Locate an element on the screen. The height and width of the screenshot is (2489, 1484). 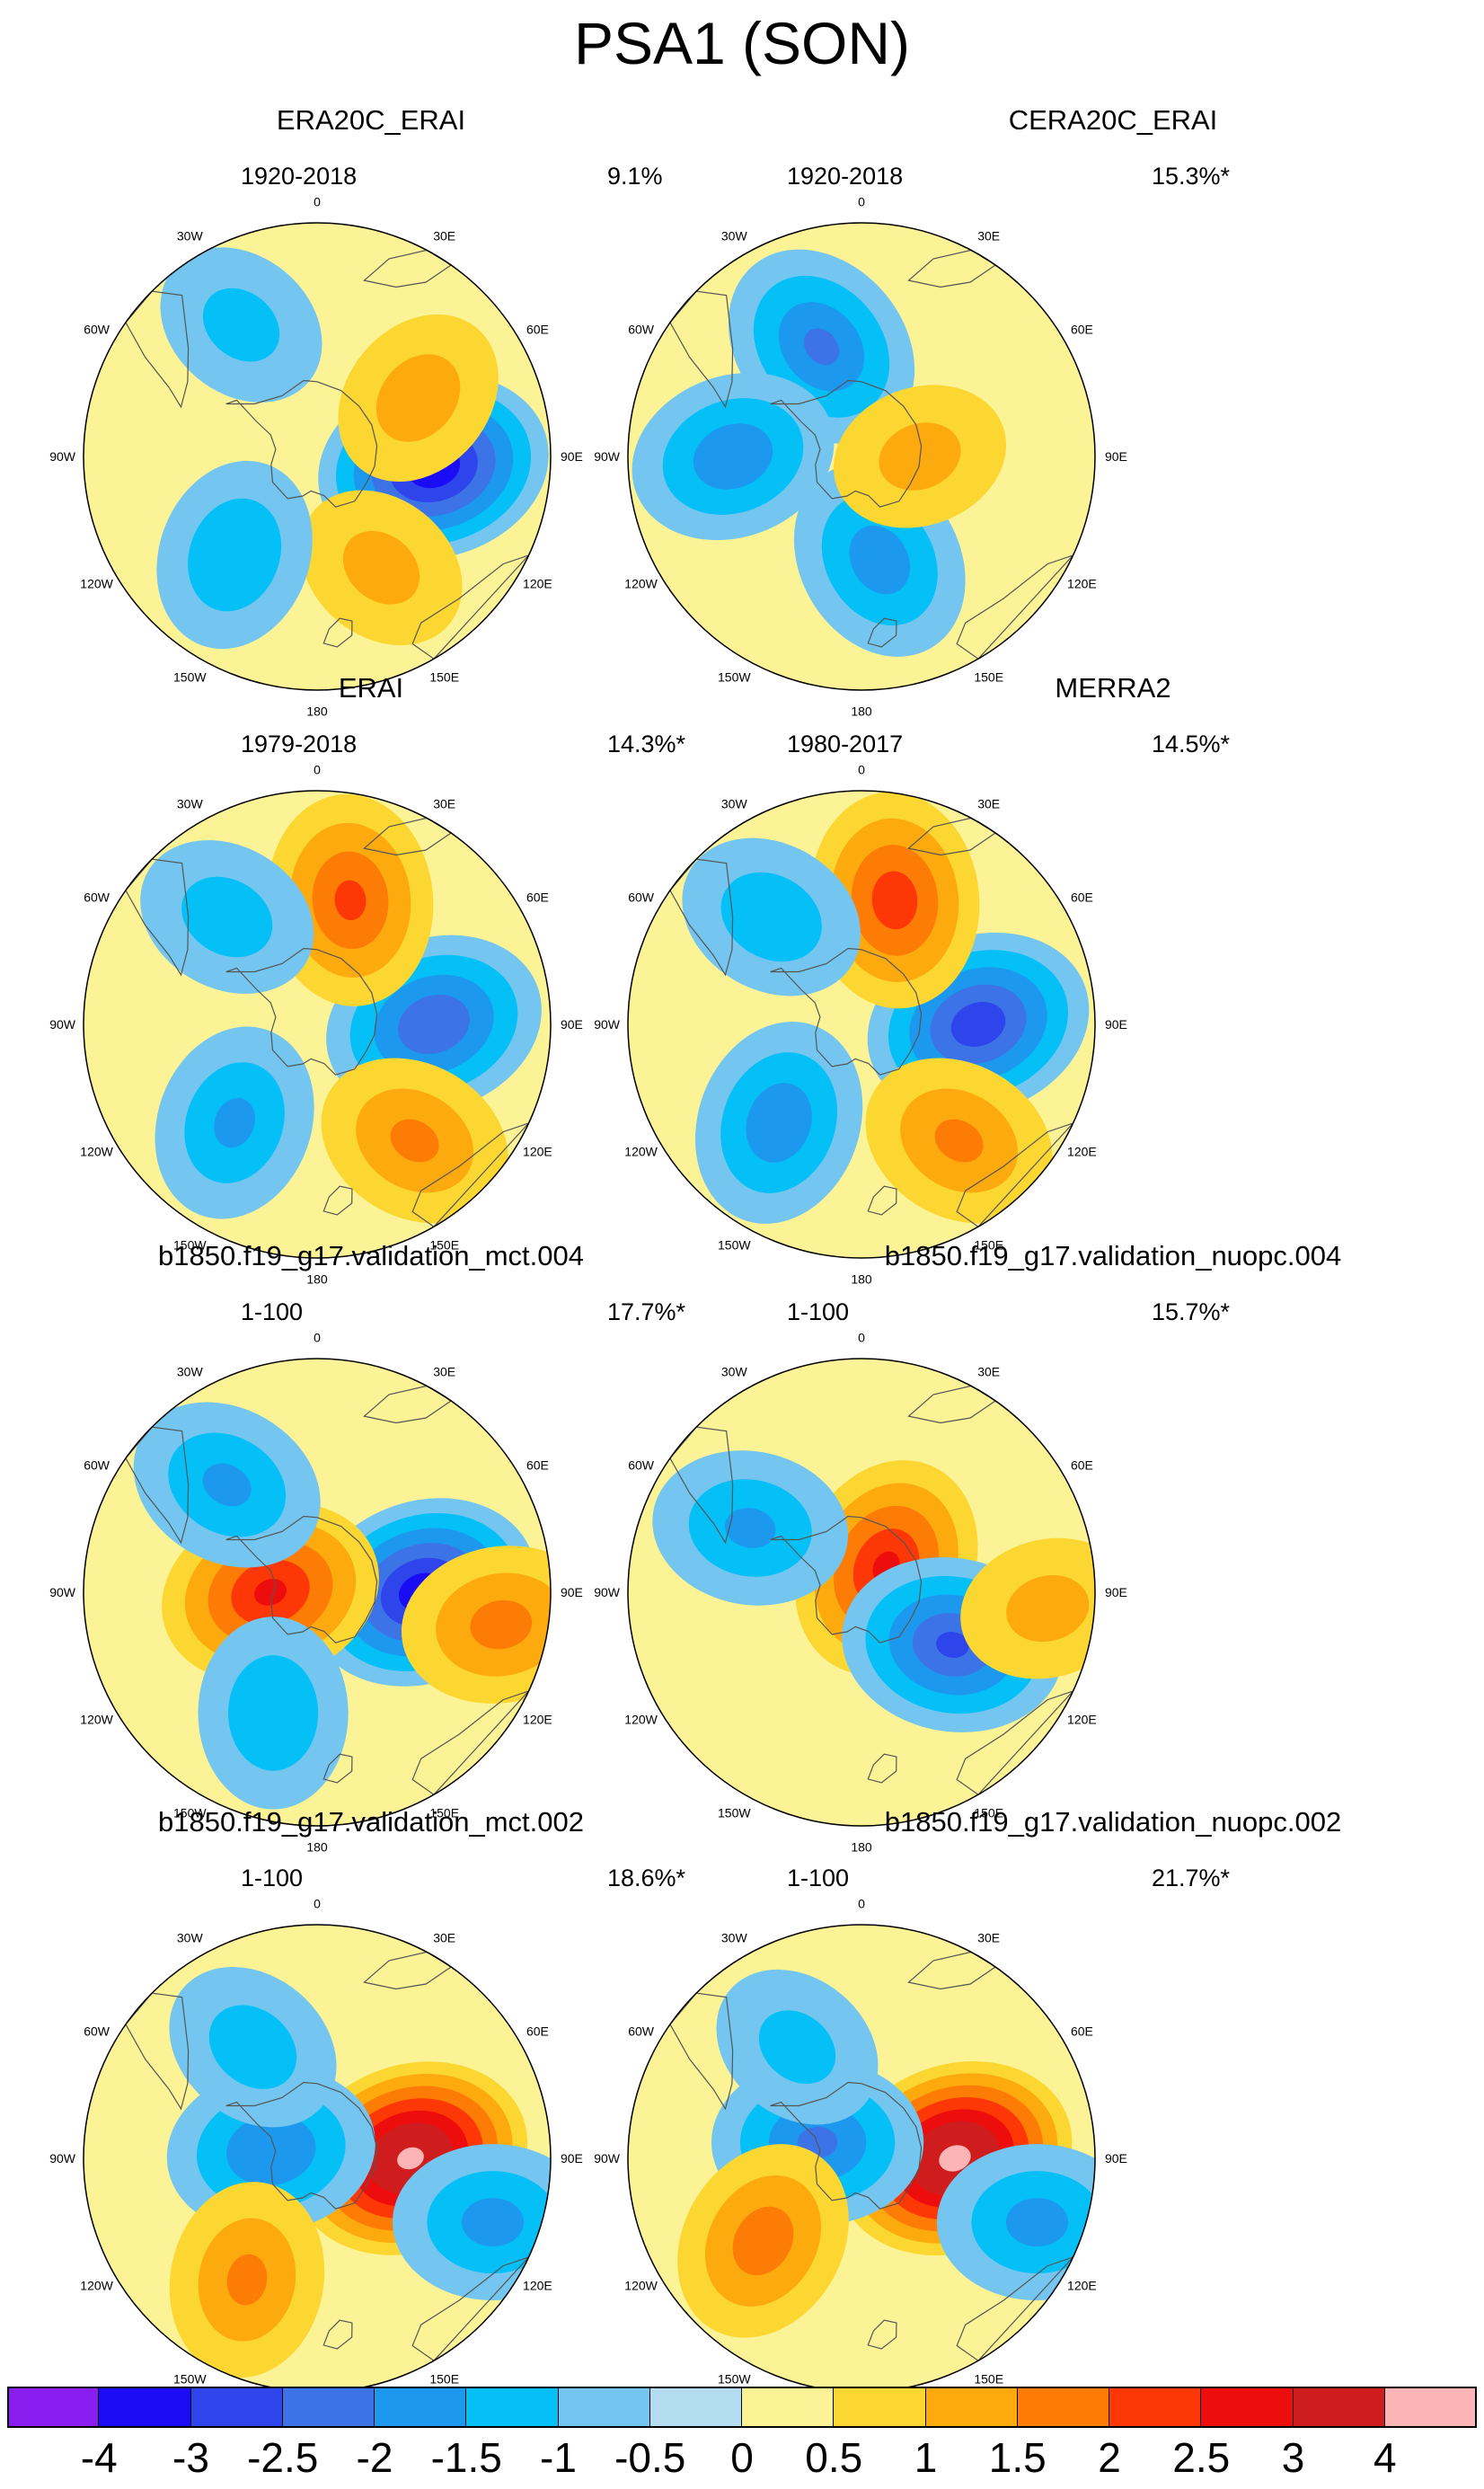
colorbar-tick-label: -4 is located at coordinates (99, 2457).